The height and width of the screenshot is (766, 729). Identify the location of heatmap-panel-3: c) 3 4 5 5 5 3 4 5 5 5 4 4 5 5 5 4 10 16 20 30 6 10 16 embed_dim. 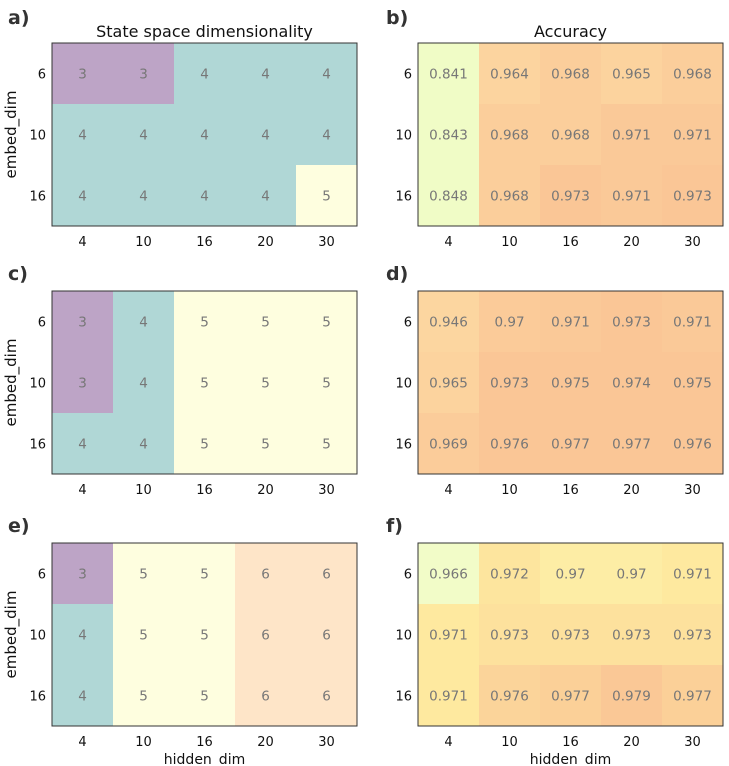
(180, 380).